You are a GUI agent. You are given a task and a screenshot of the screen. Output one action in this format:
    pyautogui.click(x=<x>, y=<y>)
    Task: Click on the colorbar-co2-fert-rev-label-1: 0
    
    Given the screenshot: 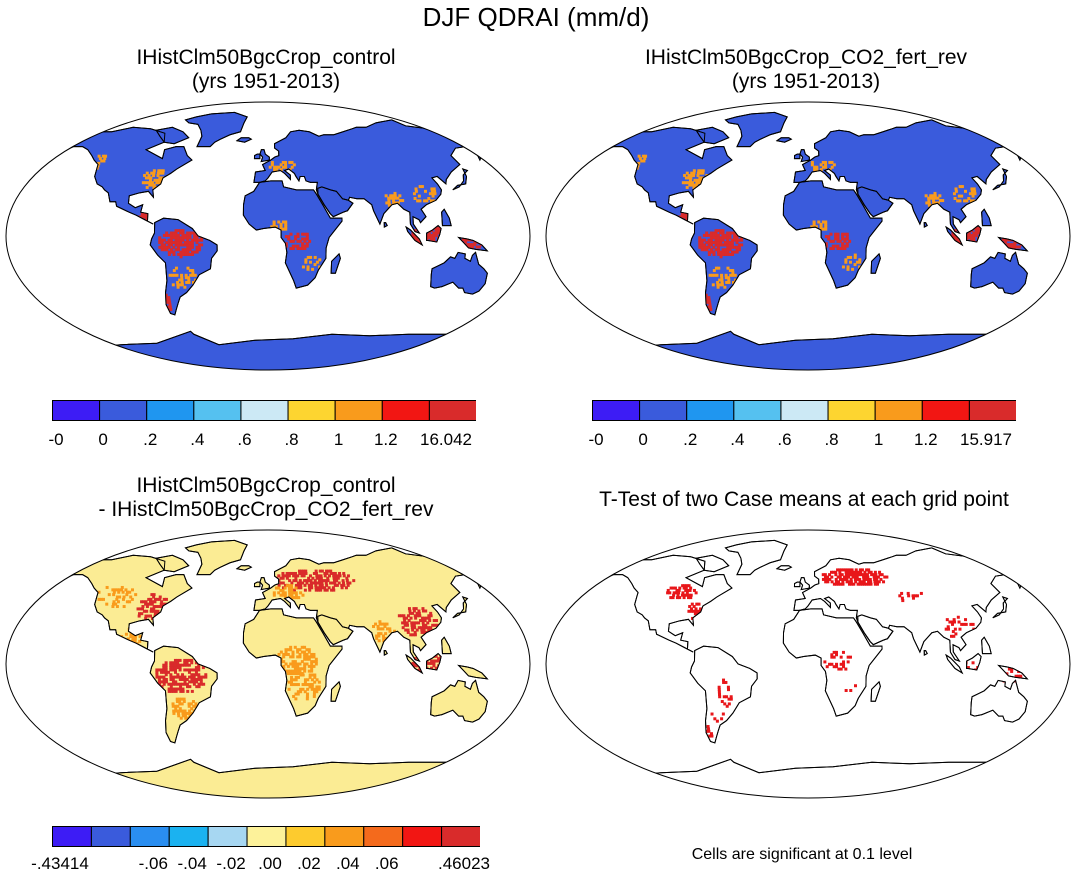 What is the action you would take?
    pyautogui.click(x=643, y=439)
    